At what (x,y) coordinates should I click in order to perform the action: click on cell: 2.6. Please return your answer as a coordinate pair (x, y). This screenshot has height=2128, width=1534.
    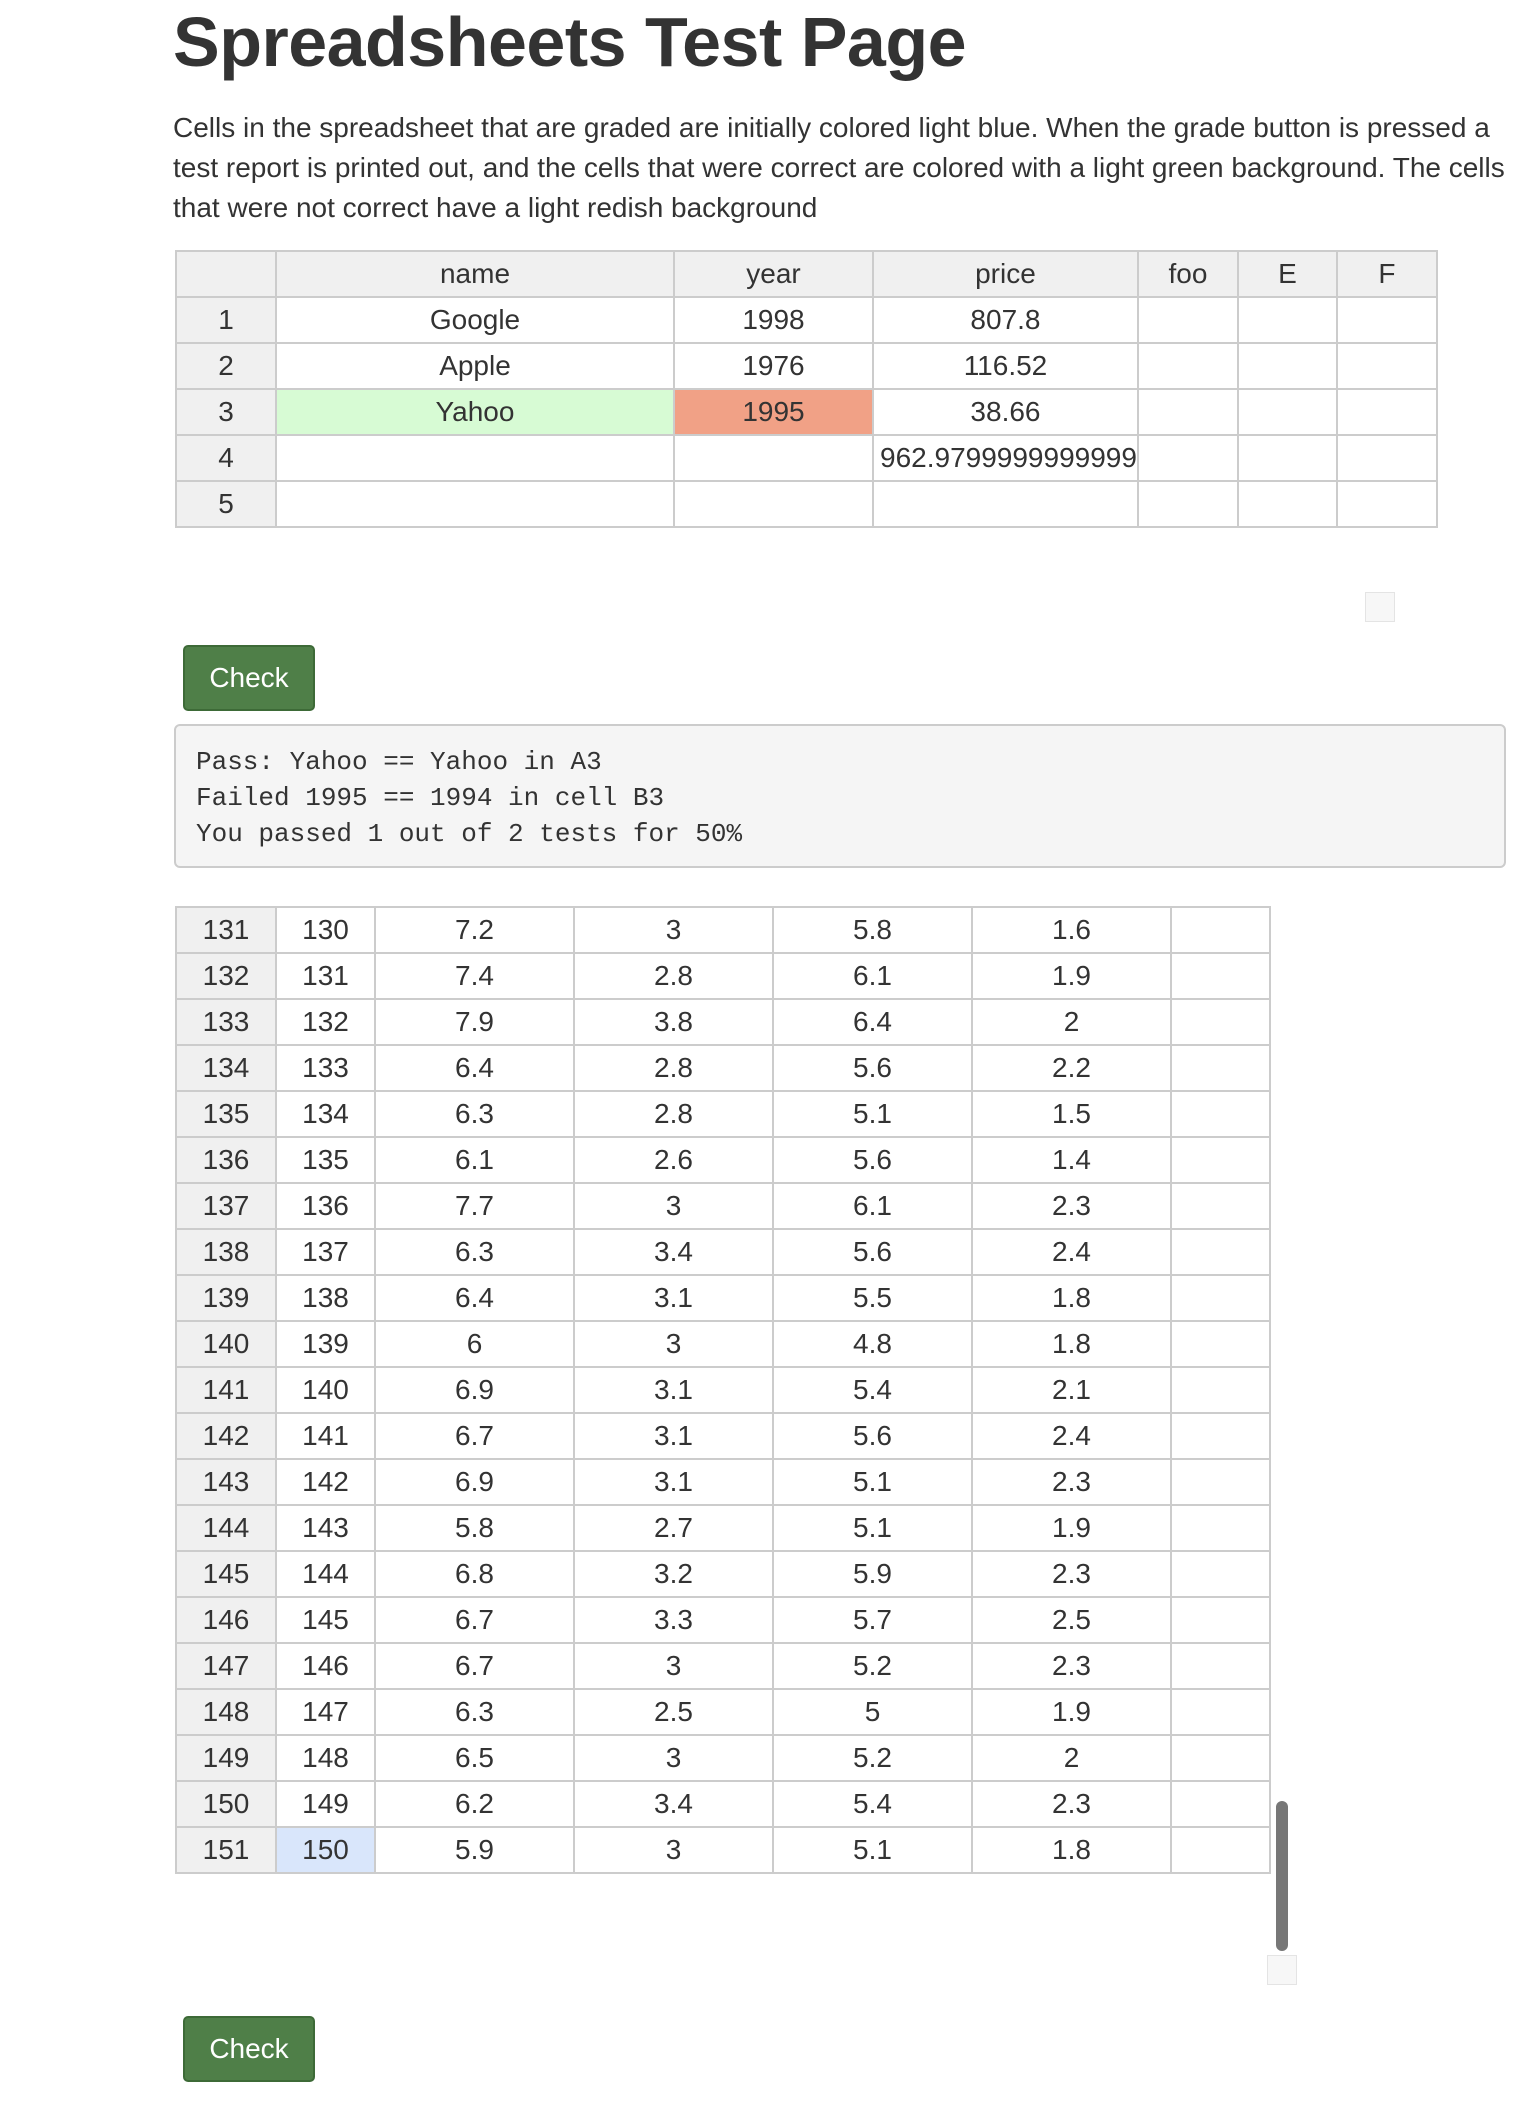
    Looking at the image, I should click on (673, 1160).